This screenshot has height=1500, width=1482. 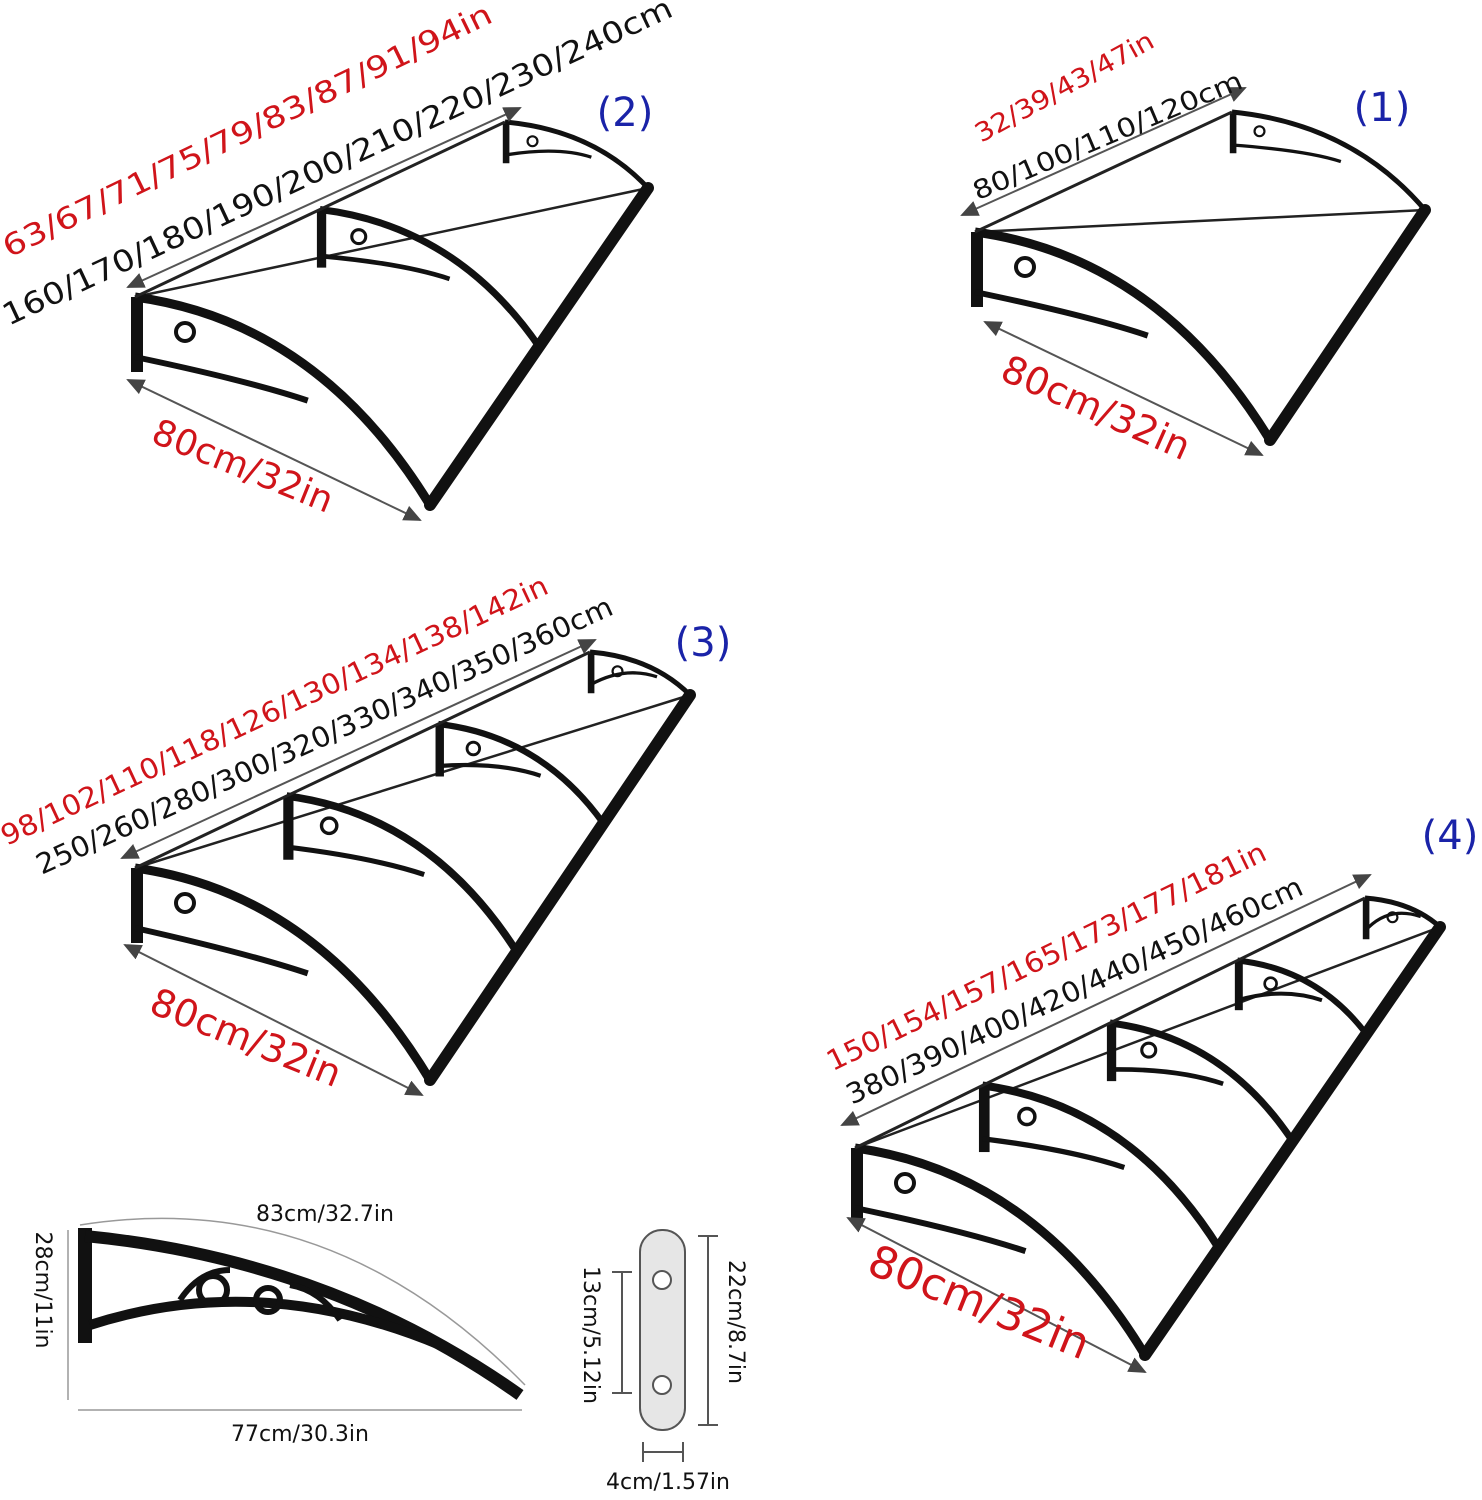 I want to click on bracket-detail, so click(x=296, y=1314).